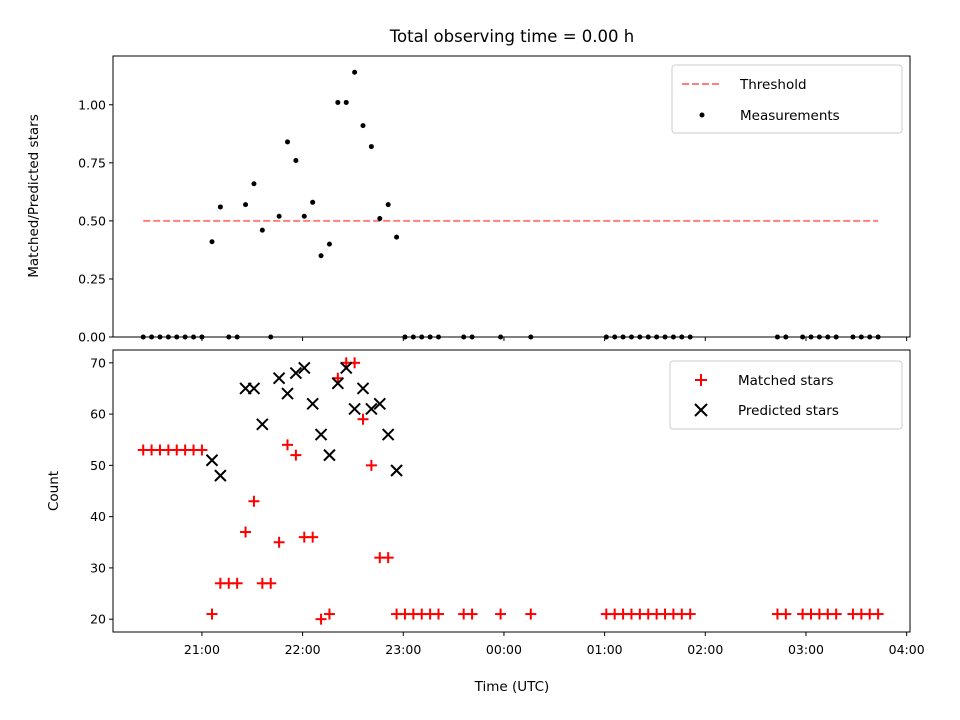  What do you see at coordinates (504, 649) in the screenshot?
I see `bottom-x-tick-label: 00:00` at bounding box center [504, 649].